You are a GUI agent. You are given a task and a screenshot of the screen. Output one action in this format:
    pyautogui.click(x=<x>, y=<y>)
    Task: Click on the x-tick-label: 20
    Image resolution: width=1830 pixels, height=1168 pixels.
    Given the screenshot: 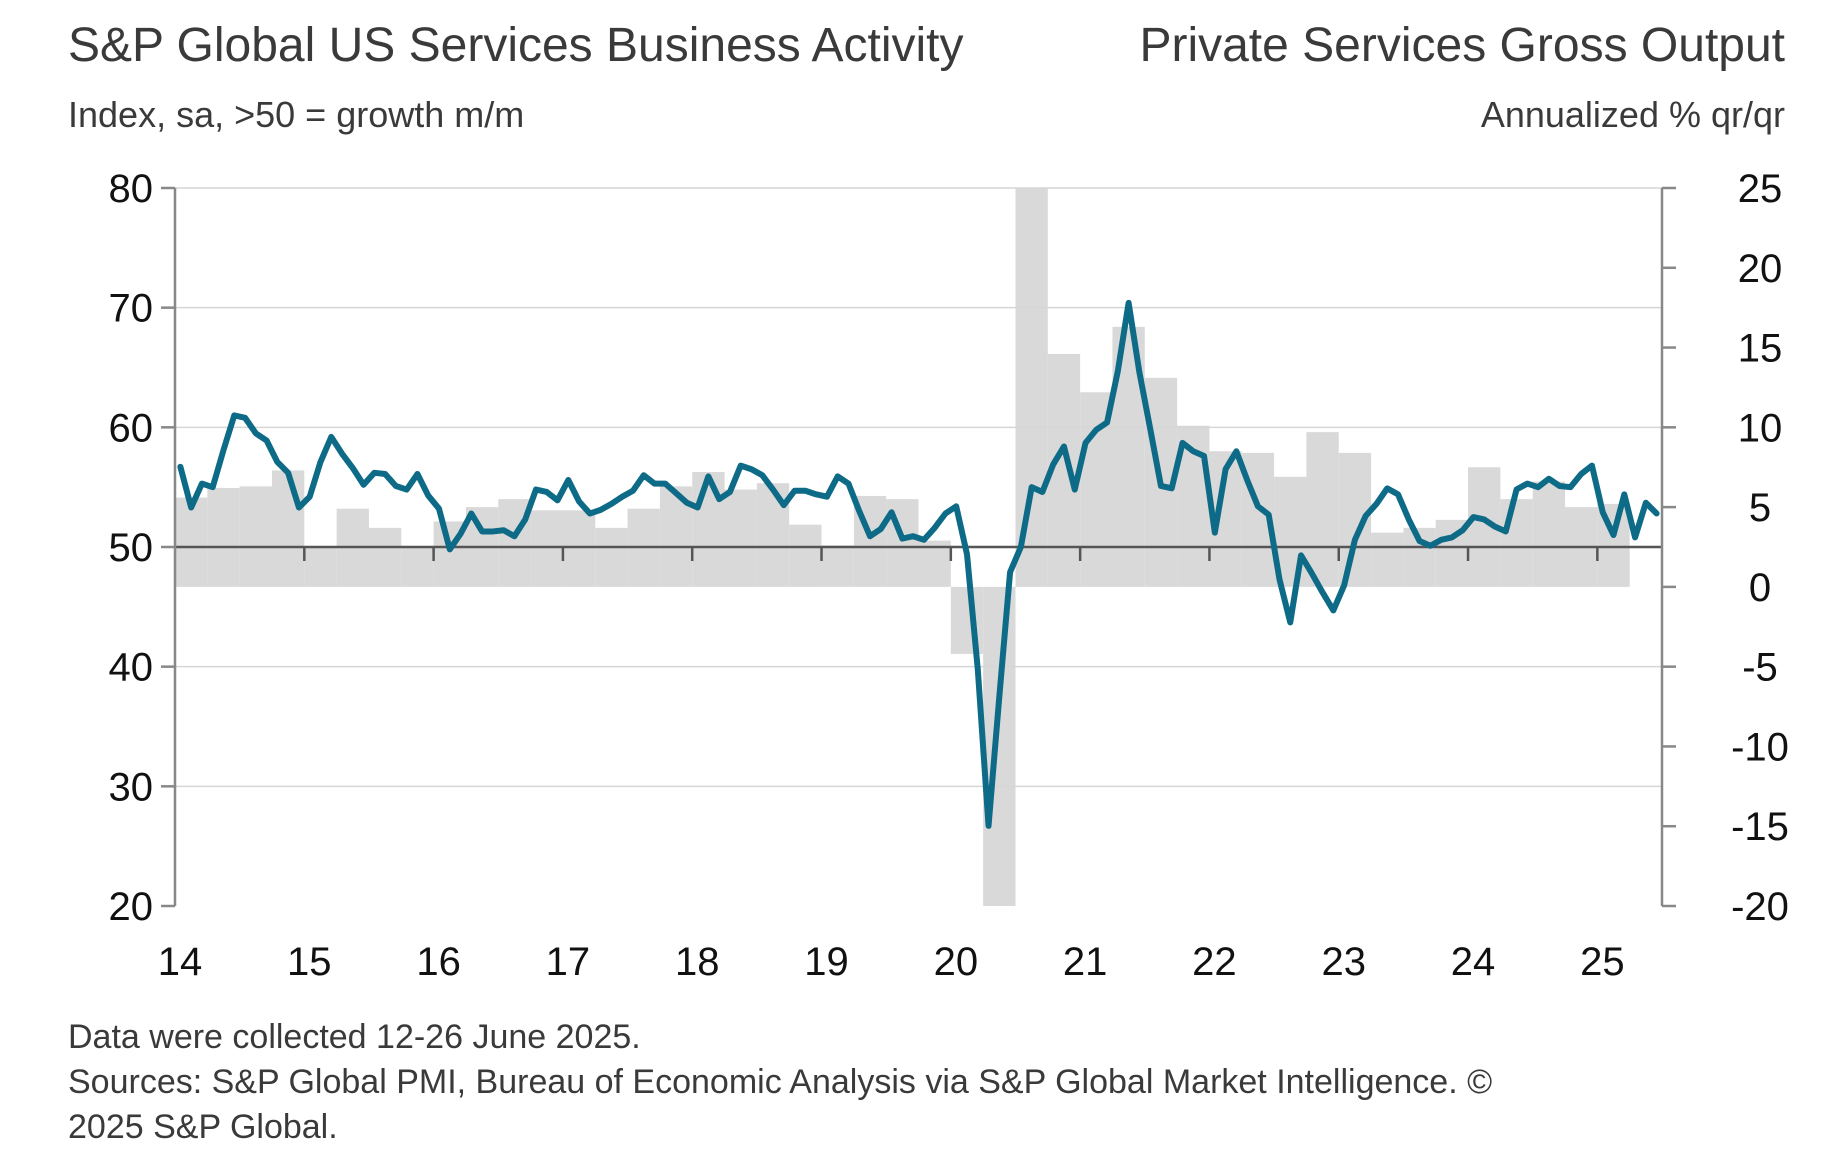 What is the action you would take?
    pyautogui.click(x=956, y=962)
    